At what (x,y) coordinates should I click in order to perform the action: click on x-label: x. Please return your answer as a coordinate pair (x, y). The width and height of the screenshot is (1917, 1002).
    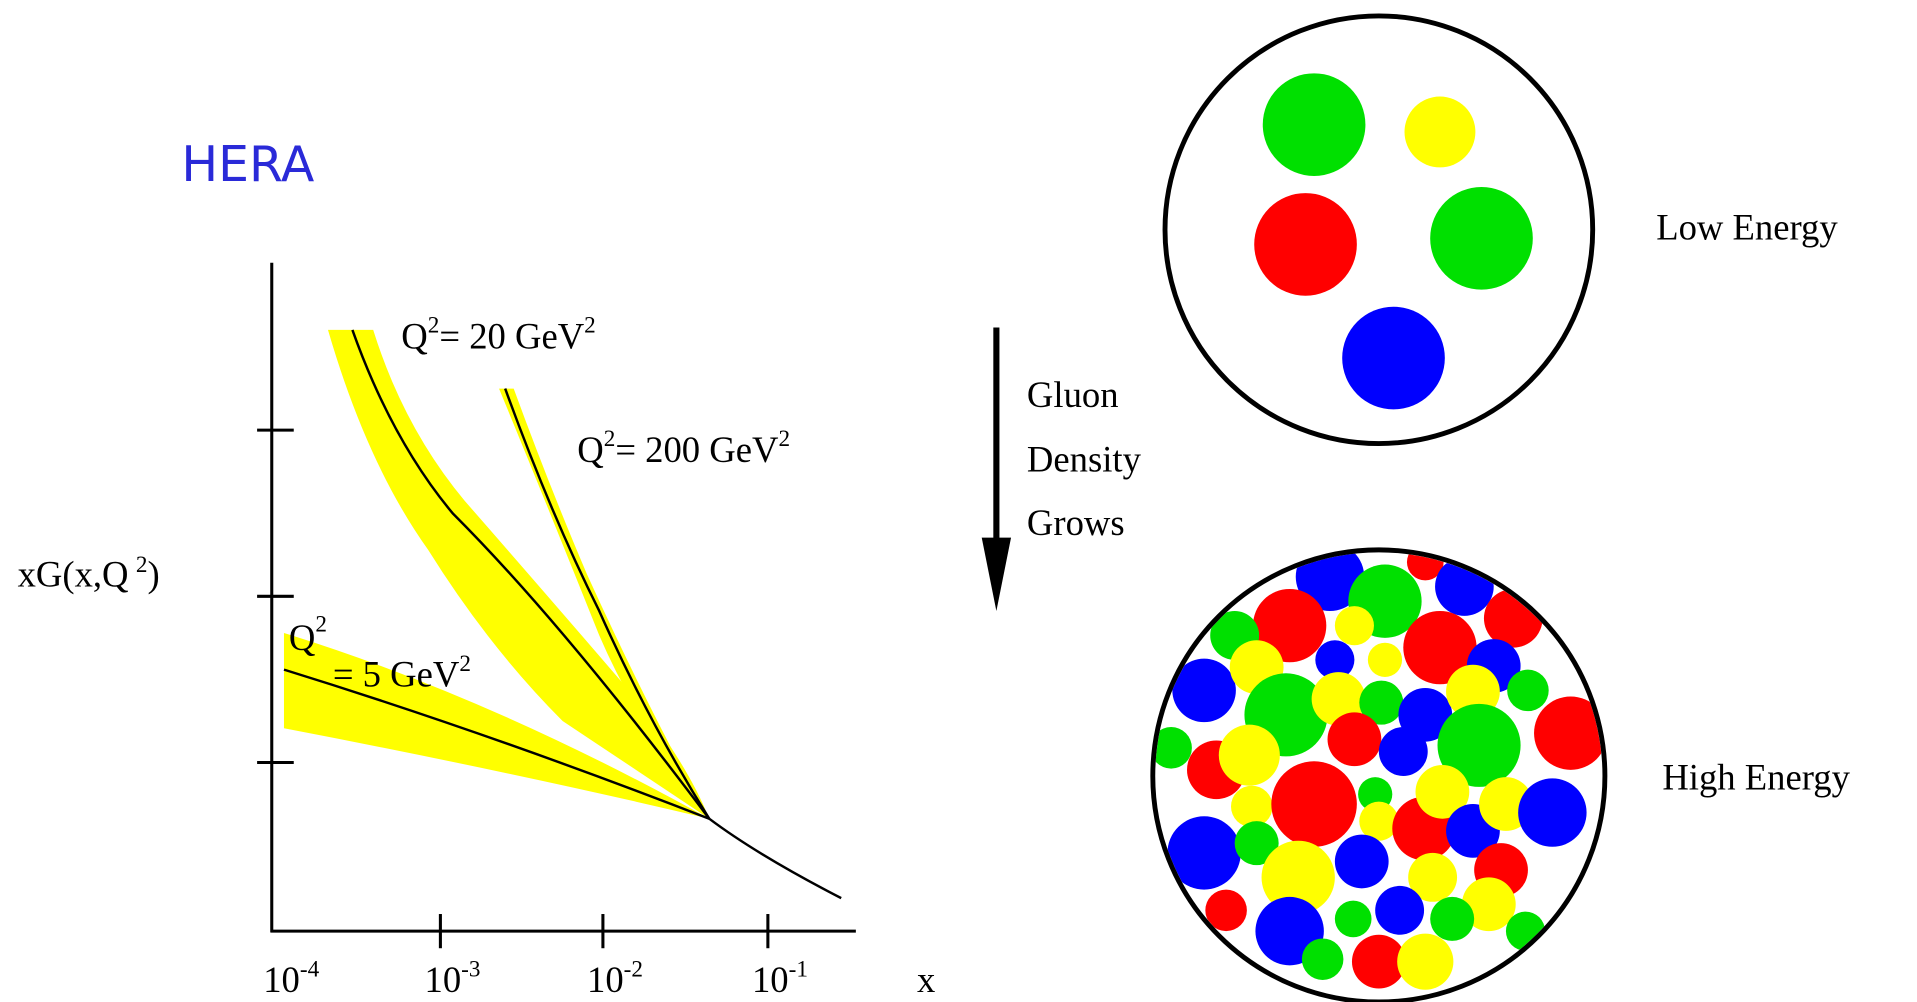
    Looking at the image, I should click on (926, 979).